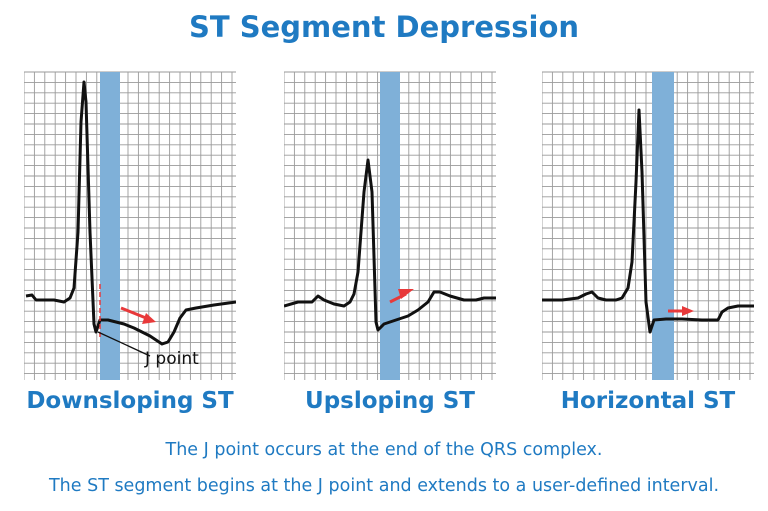 The height and width of the screenshot is (511, 768). Describe the element at coordinates (171, 359) in the screenshot. I see `j-point-label: J point` at that location.